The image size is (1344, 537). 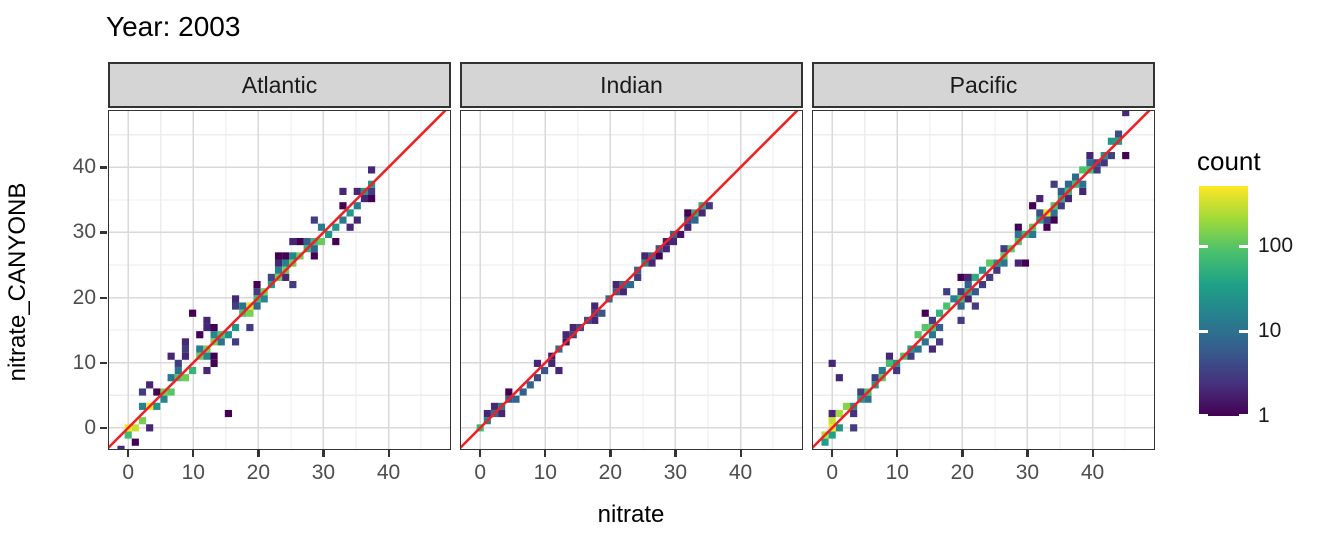 I want to click on legend-colorbar, so click(x=1223, y=301).